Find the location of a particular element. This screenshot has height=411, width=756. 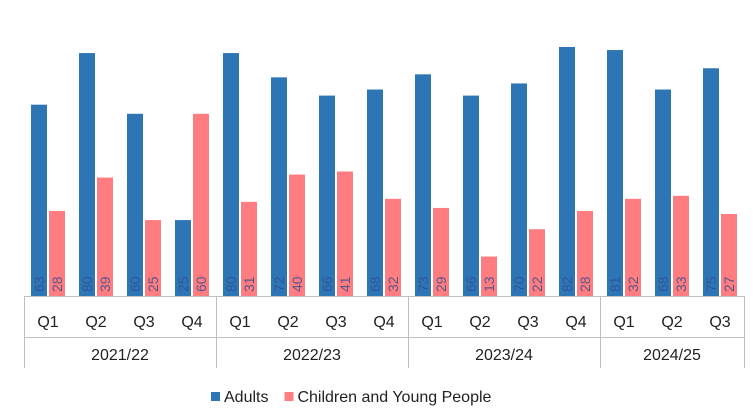

data-label-adults-12: 82 is located at coordinates (567, 284).